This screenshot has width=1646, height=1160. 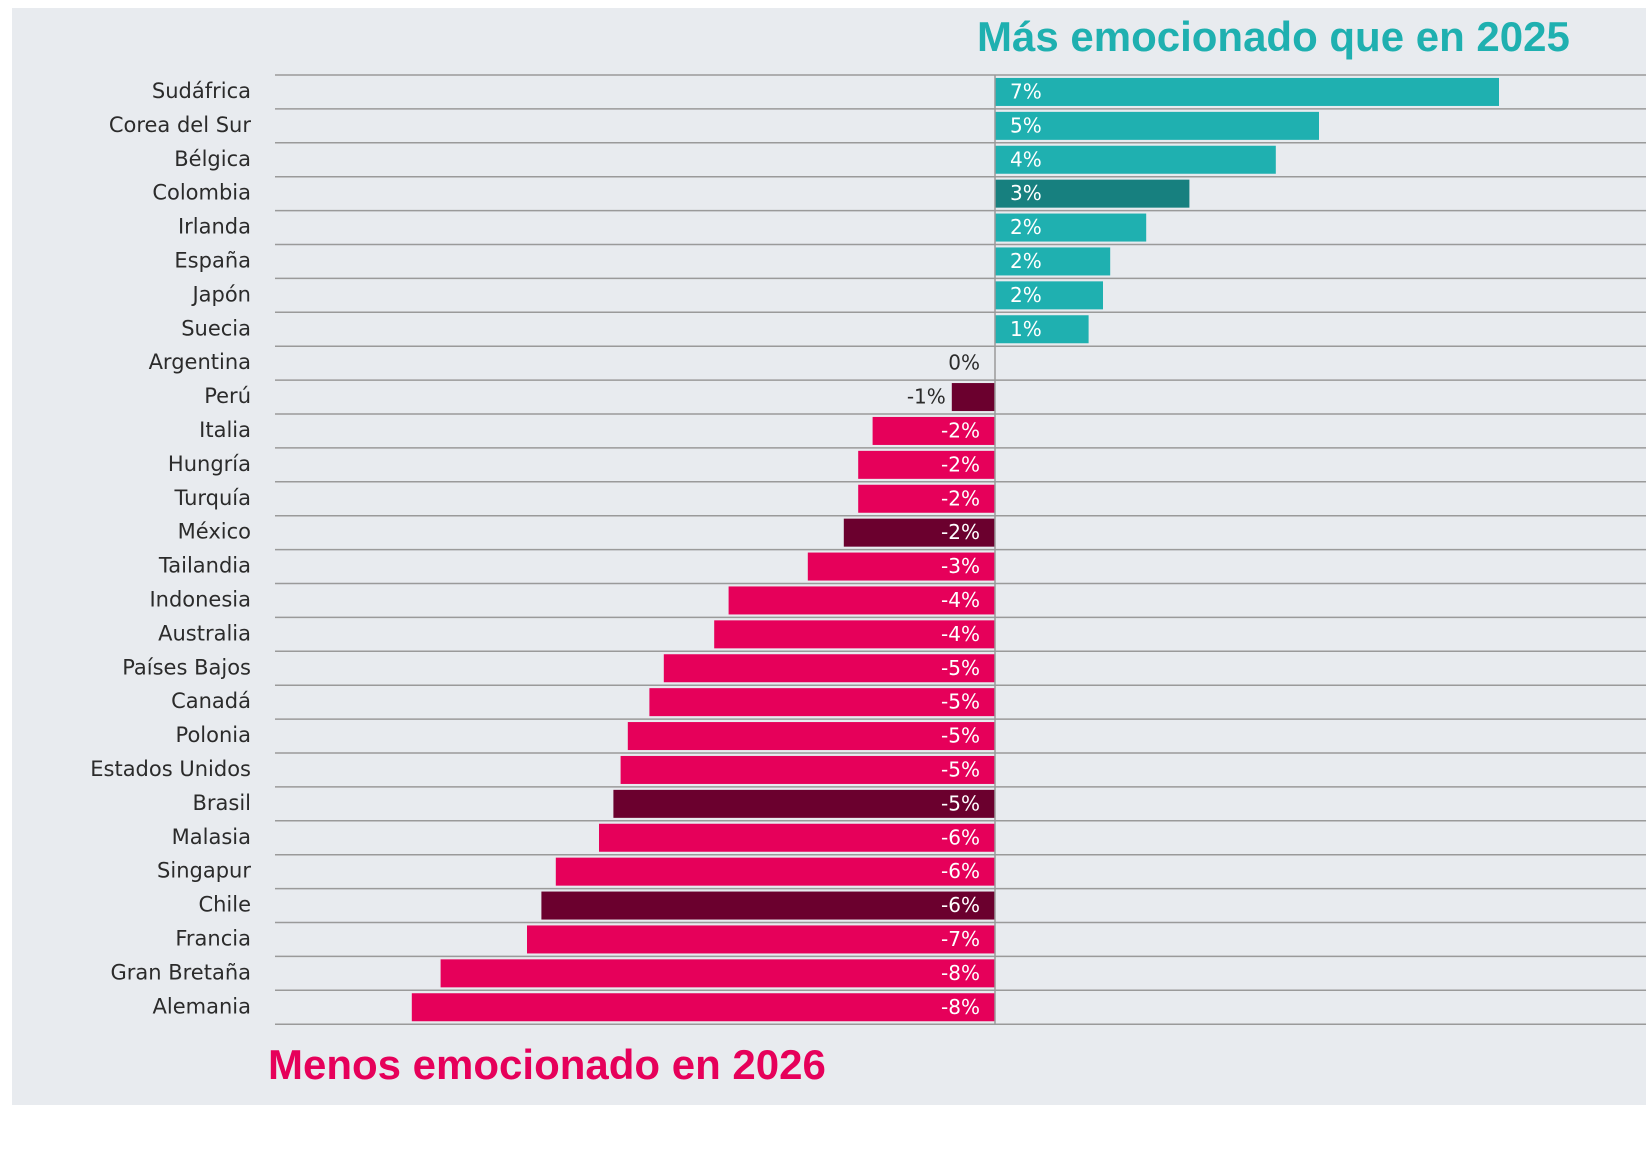 I want to click on category-label: España, so click(x=212, y=260).